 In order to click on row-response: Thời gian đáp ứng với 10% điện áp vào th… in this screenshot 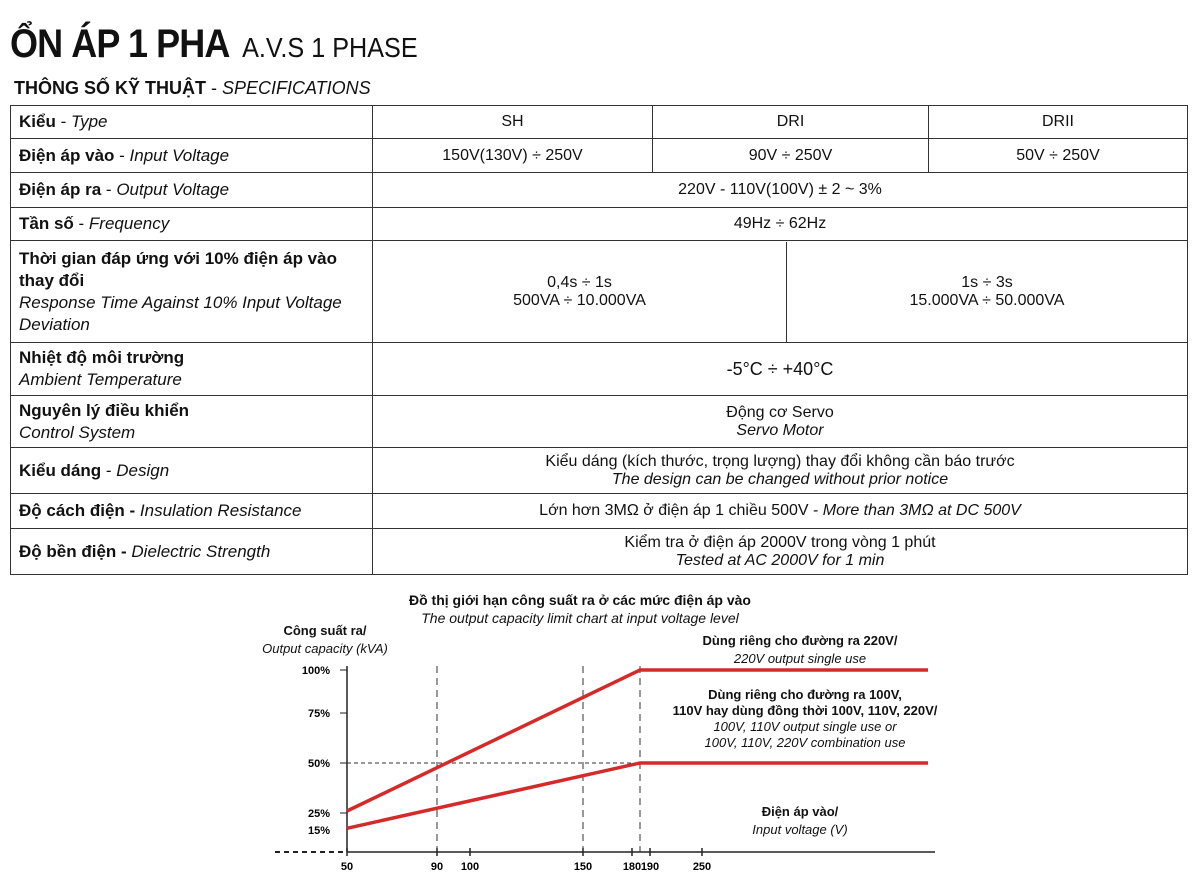, I will do `click(599, 291)`.